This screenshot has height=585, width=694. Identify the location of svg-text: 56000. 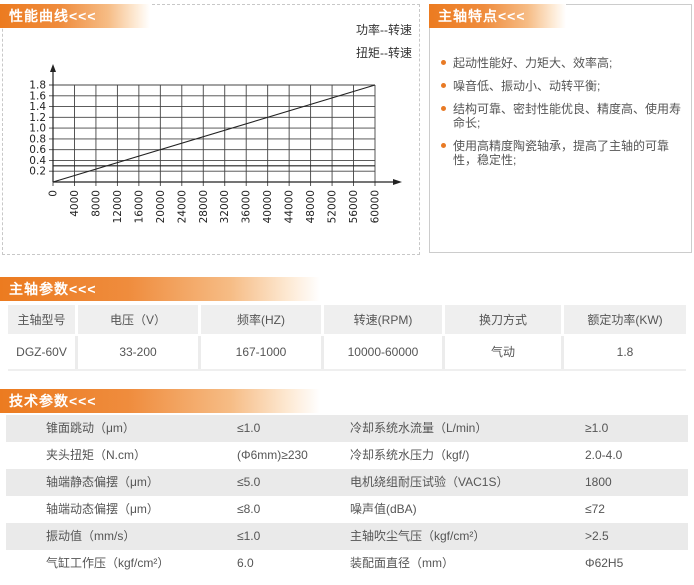
(354, 206).